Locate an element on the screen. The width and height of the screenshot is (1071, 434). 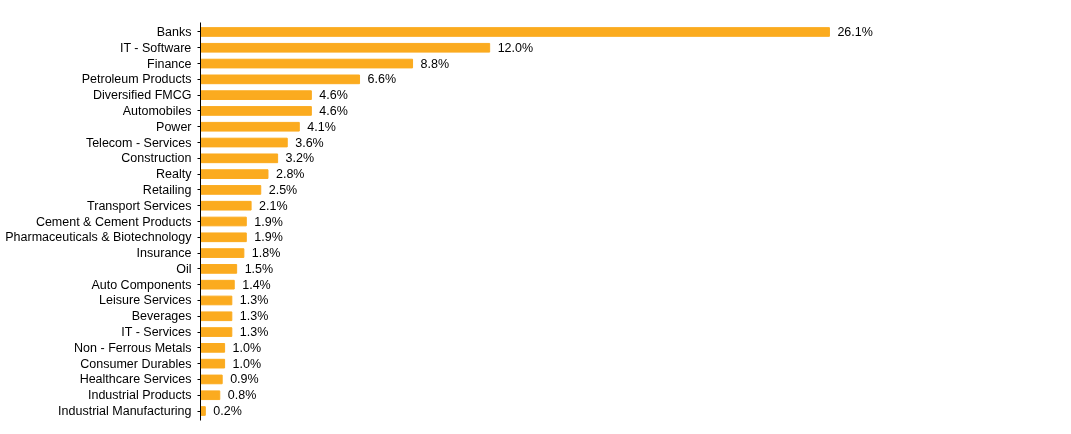
y-tick-label: Oil is located at coordinates (184, 268).